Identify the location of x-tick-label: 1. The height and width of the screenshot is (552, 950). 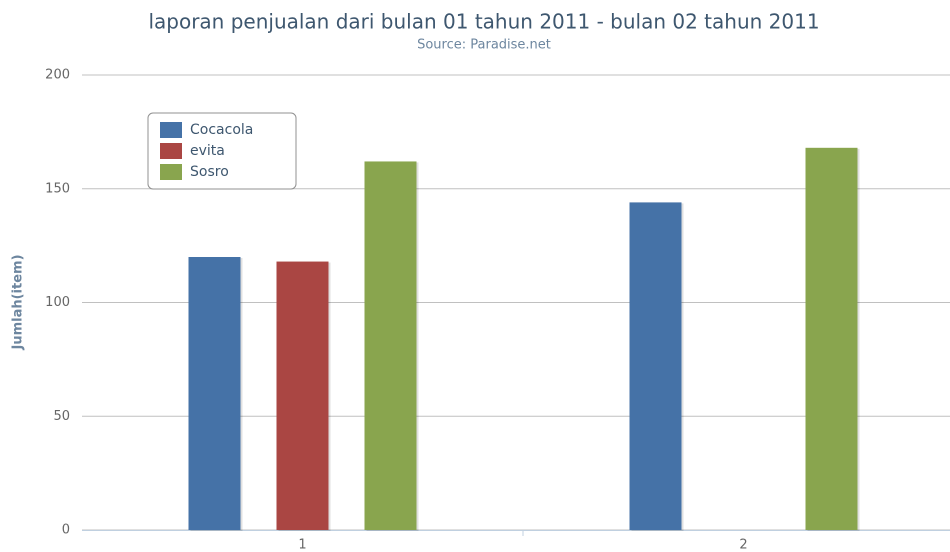
(302, 545).